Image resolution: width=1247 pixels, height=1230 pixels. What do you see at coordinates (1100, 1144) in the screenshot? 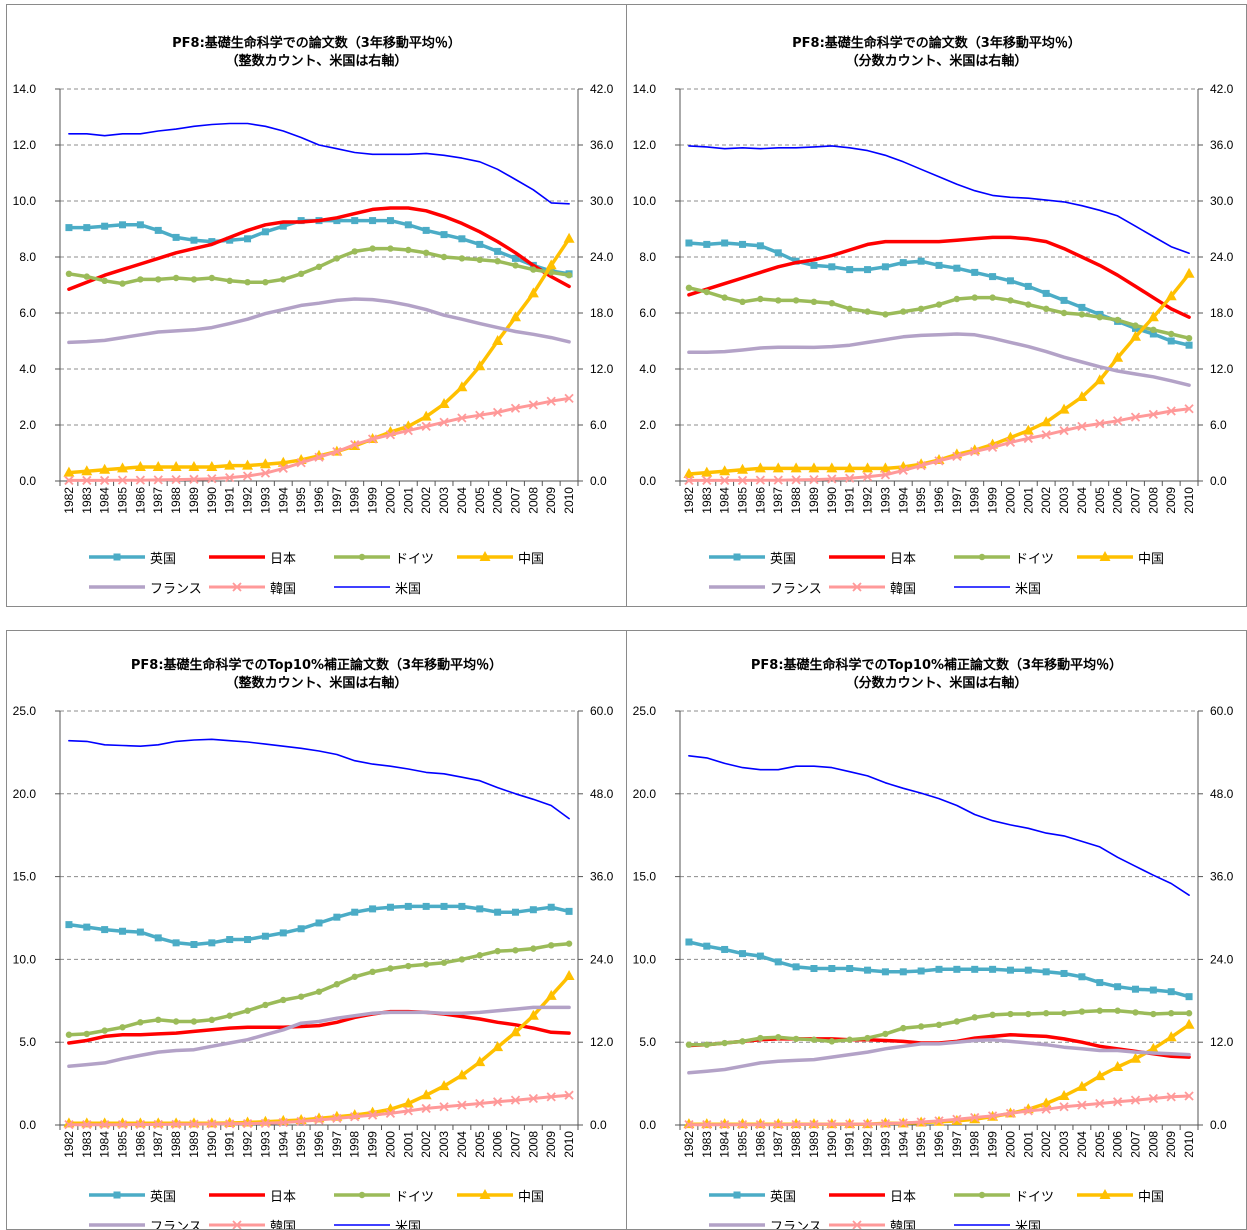
I see `x-tick-label: 2005` at bounding box center [1100, 1144].